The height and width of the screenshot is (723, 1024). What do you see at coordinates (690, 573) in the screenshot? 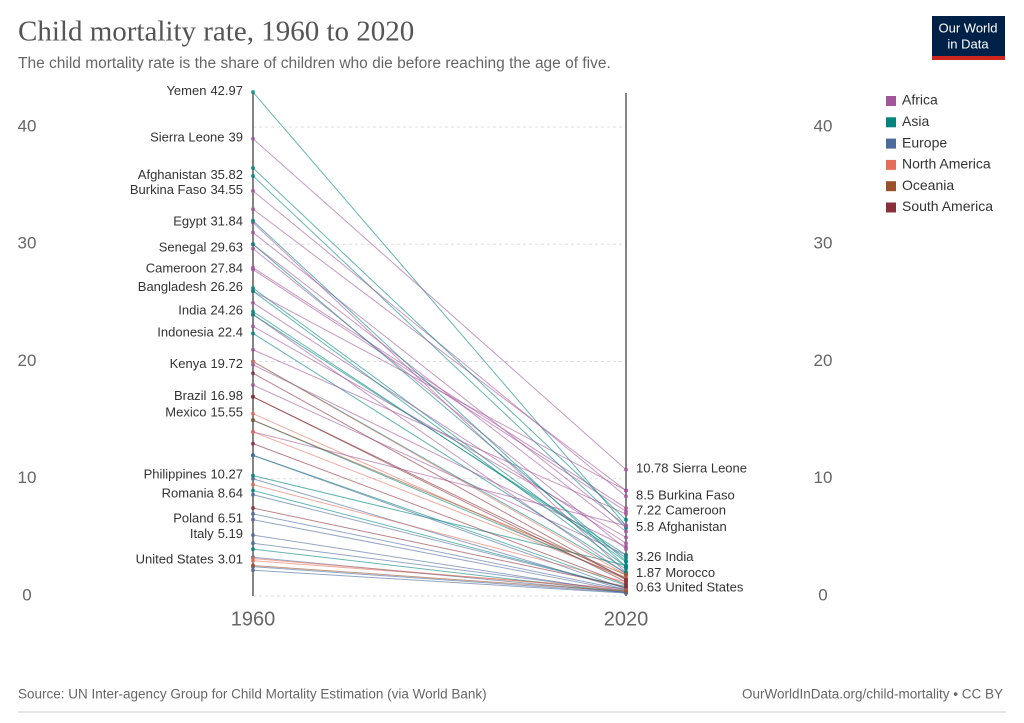
I see `country-name: Morocco` at bounding box center [690, 573].